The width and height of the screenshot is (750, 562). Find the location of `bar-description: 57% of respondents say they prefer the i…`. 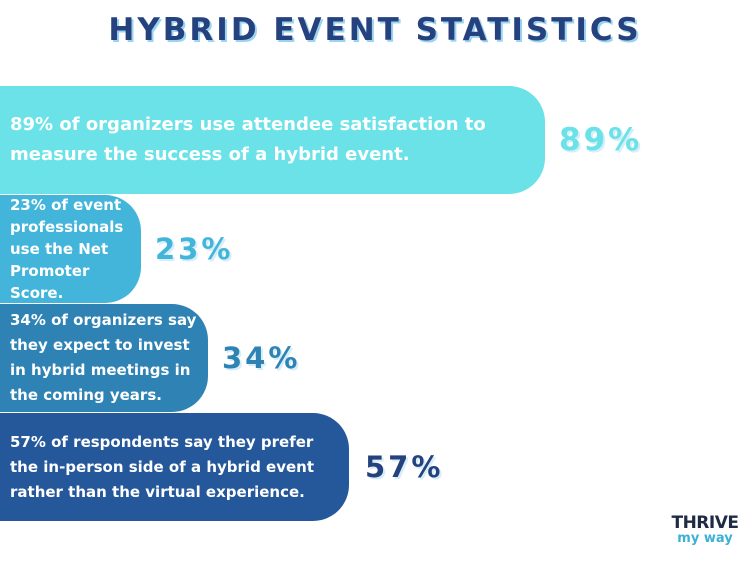

bar-description: 57% of respondents say they prefer the i… is located at coordinates (162, 466).